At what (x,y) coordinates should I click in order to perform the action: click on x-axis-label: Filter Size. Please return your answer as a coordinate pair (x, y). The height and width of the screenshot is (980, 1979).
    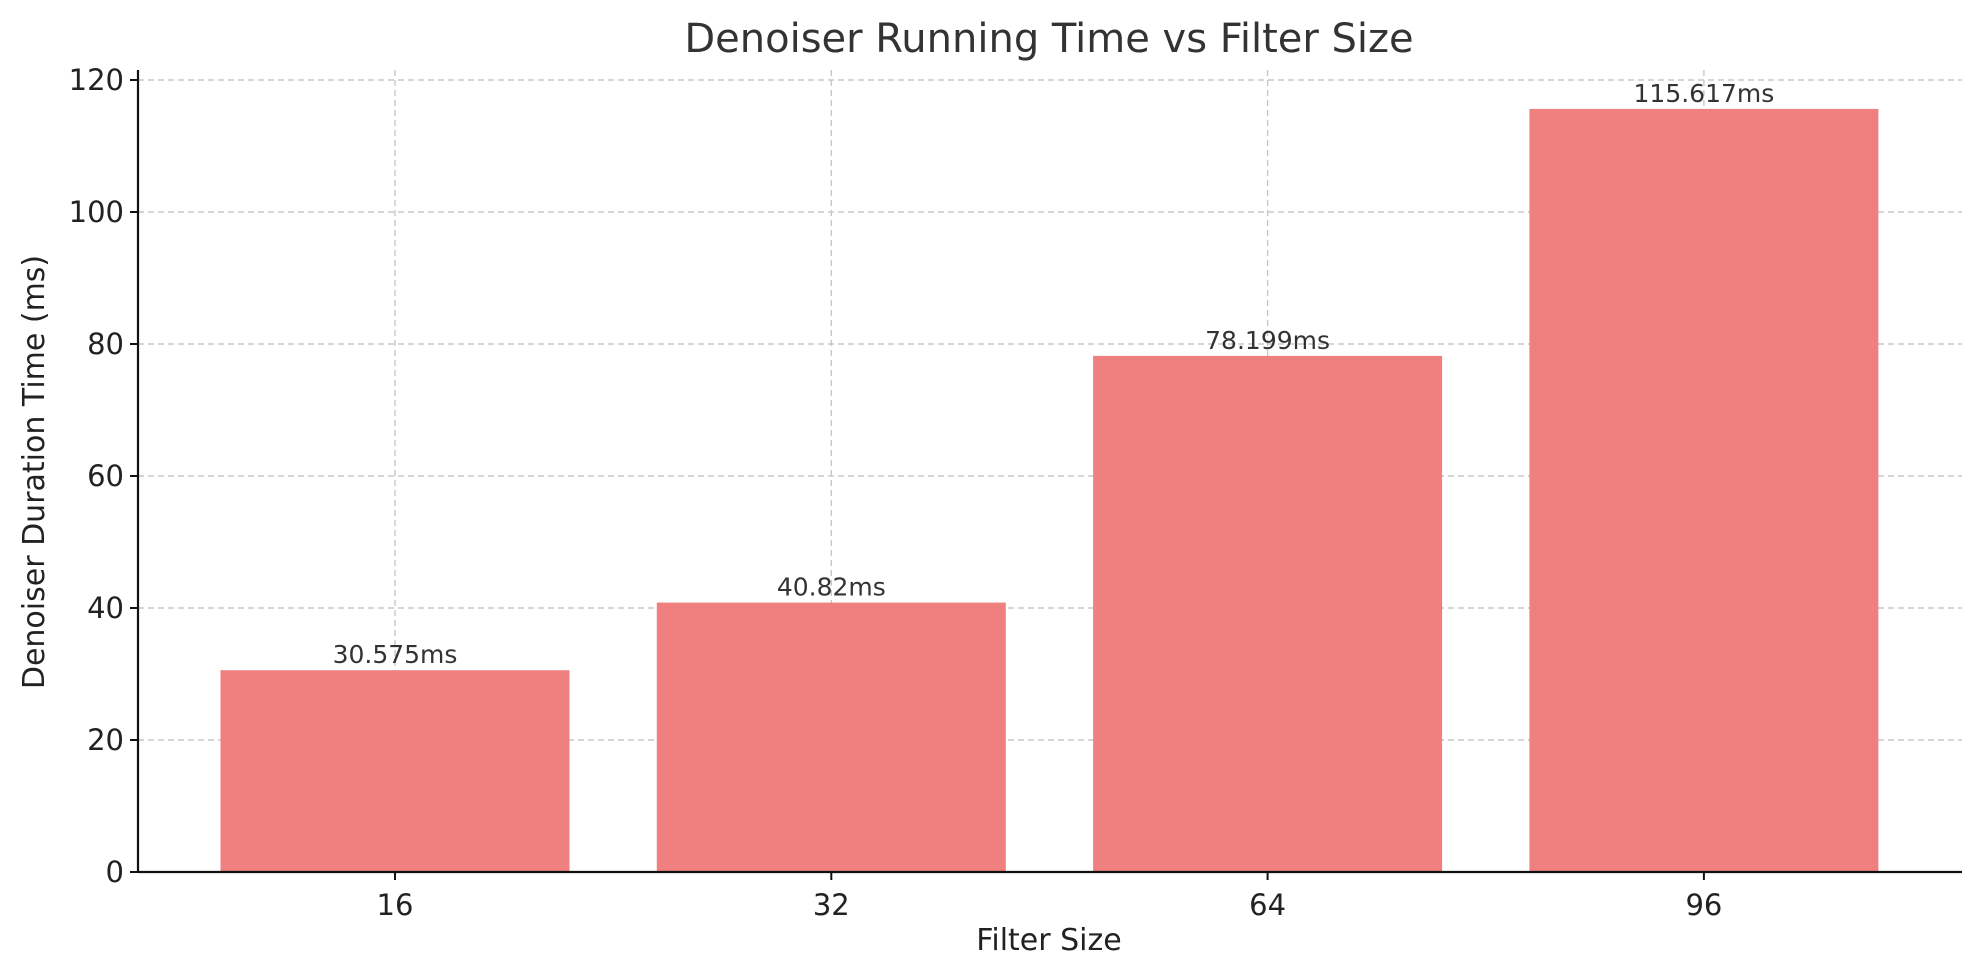
    Looking at the image, I should click on (1048, 940).